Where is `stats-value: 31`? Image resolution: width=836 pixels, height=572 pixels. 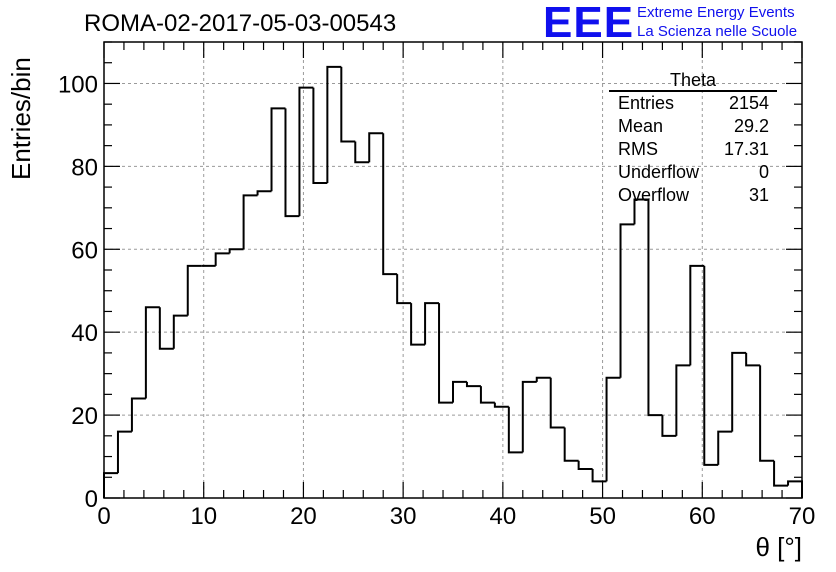
stats-value: 31 is located at coordinates (758, 195).